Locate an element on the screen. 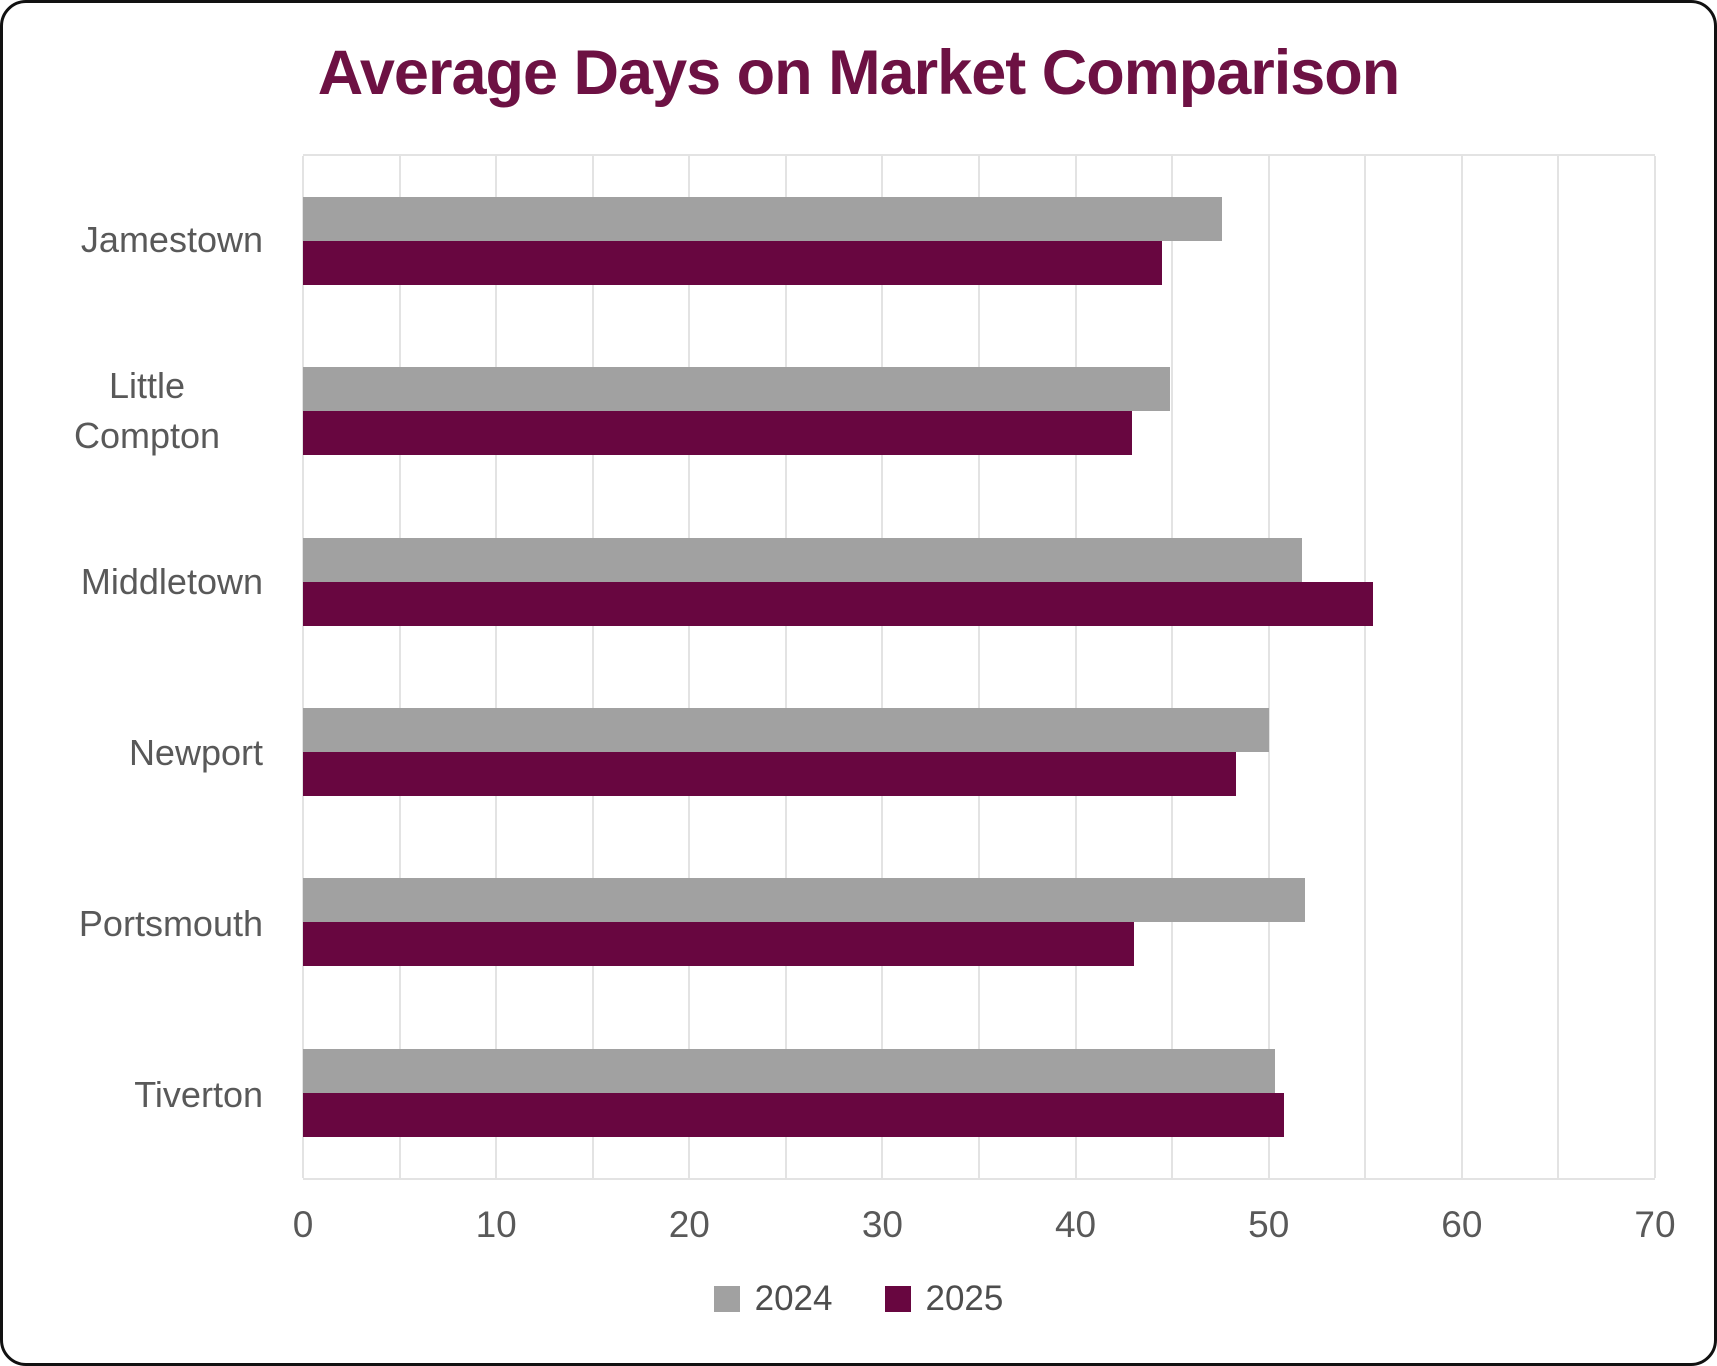 The height and width of the screenshot is (1366, 1717). bar-2025-newport is located at coordinates (769, 774).